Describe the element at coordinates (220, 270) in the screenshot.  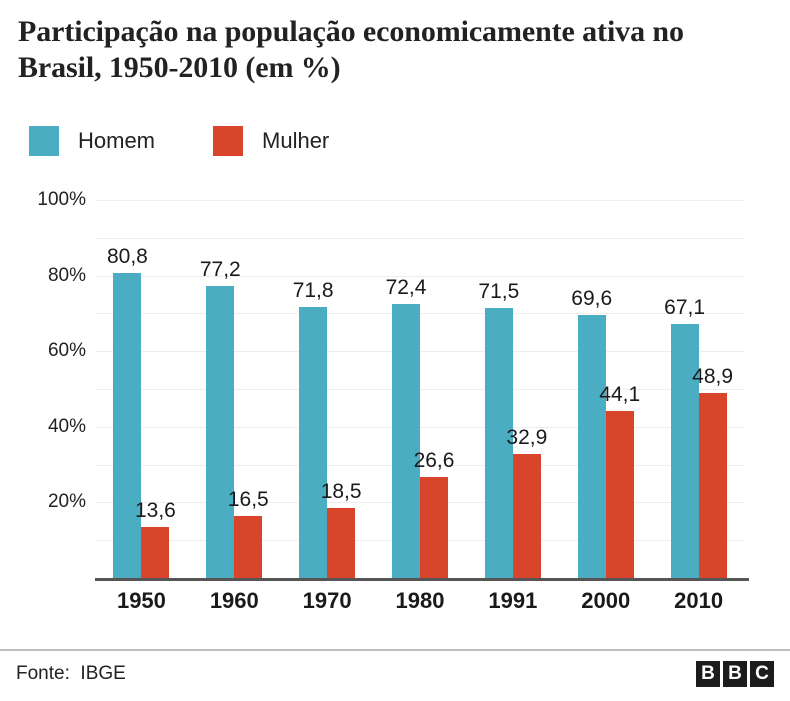
I see `bar-value-label: 77,2` at that location.